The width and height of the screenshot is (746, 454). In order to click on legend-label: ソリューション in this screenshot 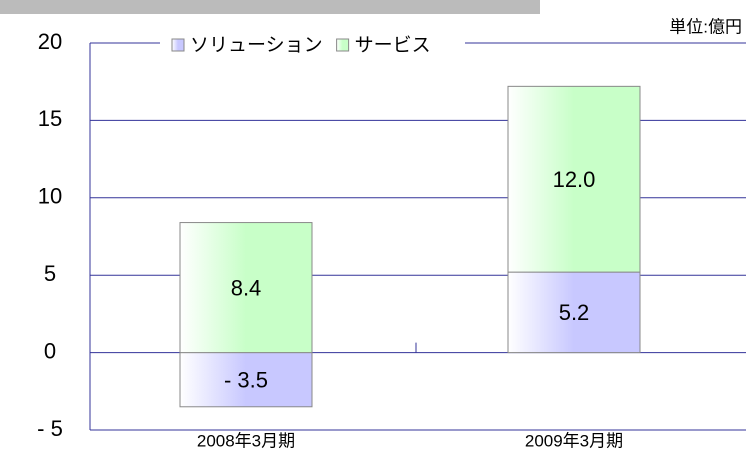, I will do `click(256, 45)`.